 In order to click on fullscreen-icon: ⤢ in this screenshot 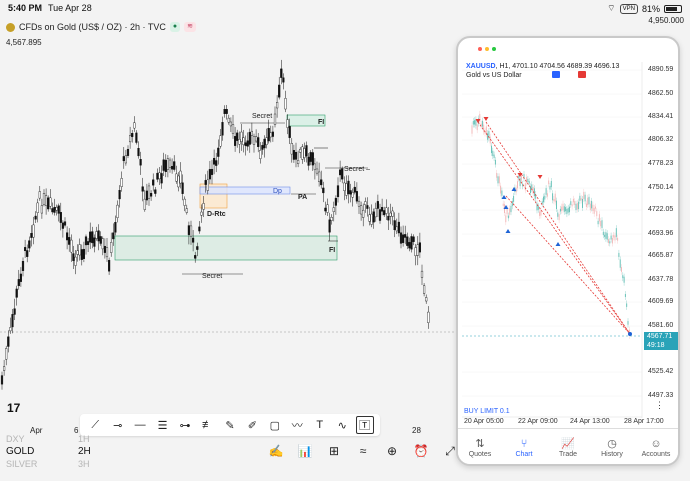, I will do `click(450, 451)`.